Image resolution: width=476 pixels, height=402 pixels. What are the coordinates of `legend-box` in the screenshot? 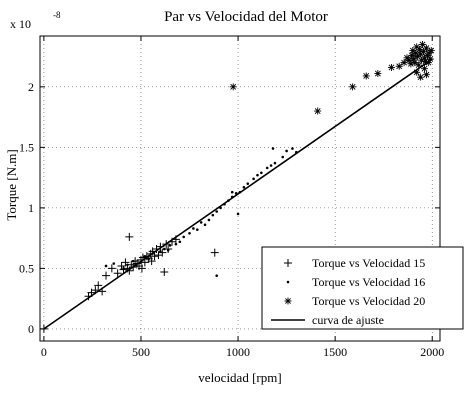 It's located at (362, 288).